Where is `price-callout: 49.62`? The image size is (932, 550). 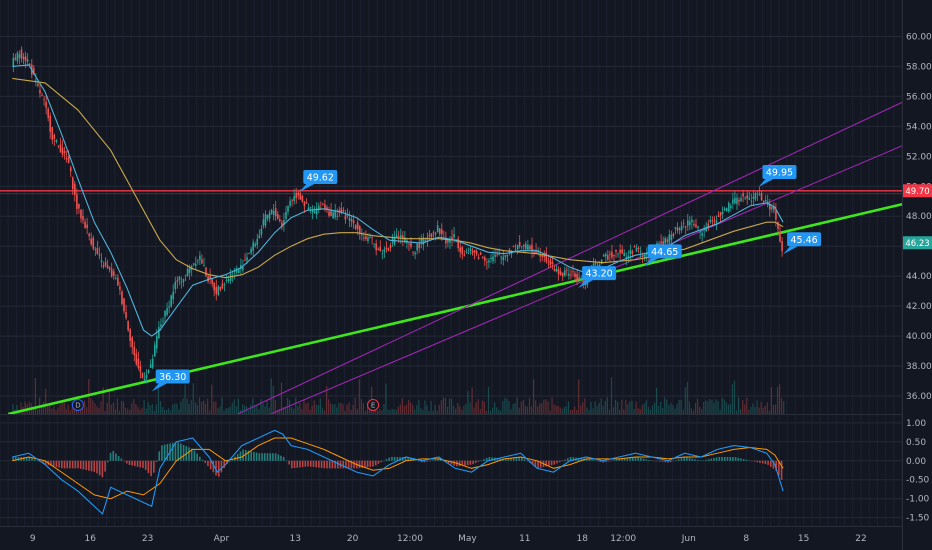 price-callout: 49.62 is located at coordinates (318, 180).